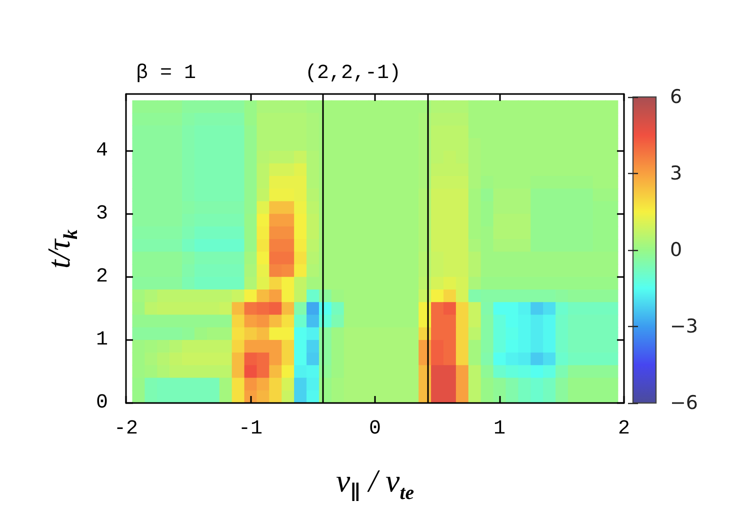 The image size is (750, 525). I want to click on x-tick-label: 0, so click(375, 429).